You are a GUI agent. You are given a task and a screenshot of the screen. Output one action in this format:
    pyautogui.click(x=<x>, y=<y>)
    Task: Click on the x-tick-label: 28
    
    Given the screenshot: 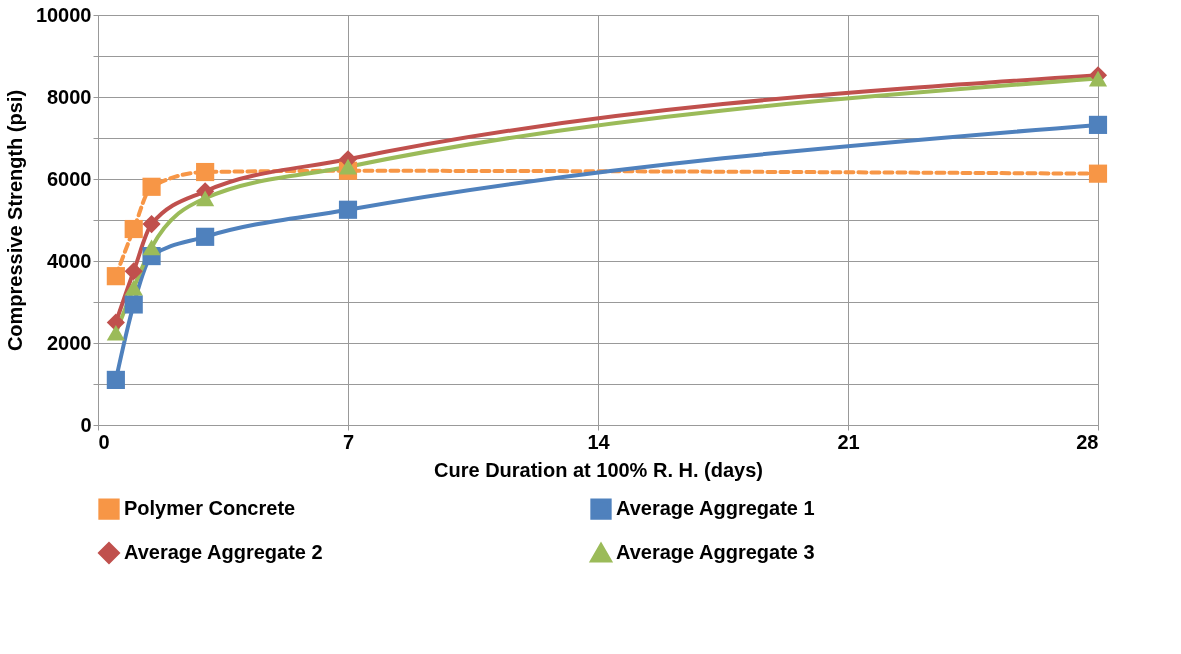 What is the action you would take?
    pyautogui.click(x=1087, y=441)
    